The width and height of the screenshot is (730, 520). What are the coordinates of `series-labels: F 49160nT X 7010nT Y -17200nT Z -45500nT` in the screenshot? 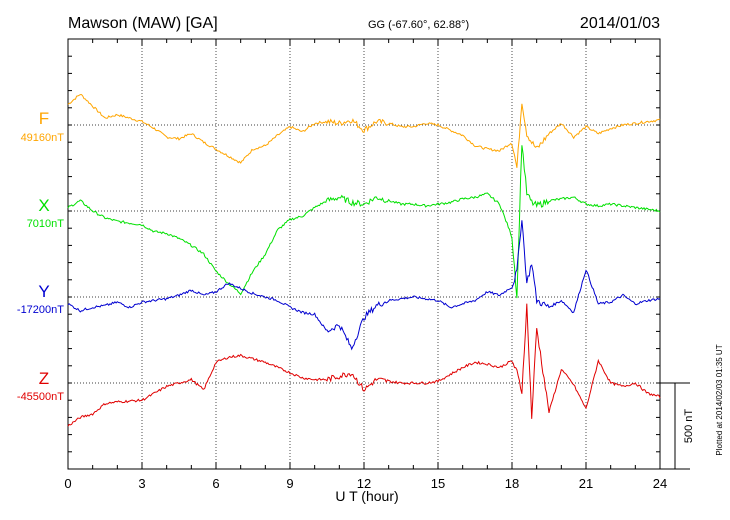 It's located at (40, 256).